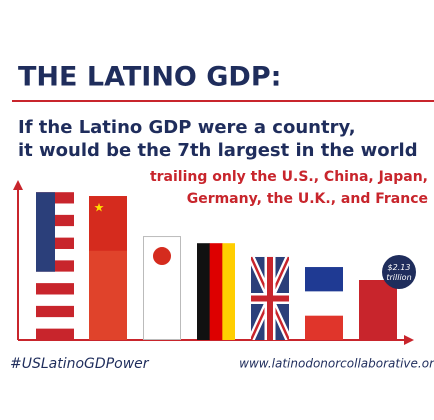  I want to click on value-label: $2.13 trillion, so click(398, 272).